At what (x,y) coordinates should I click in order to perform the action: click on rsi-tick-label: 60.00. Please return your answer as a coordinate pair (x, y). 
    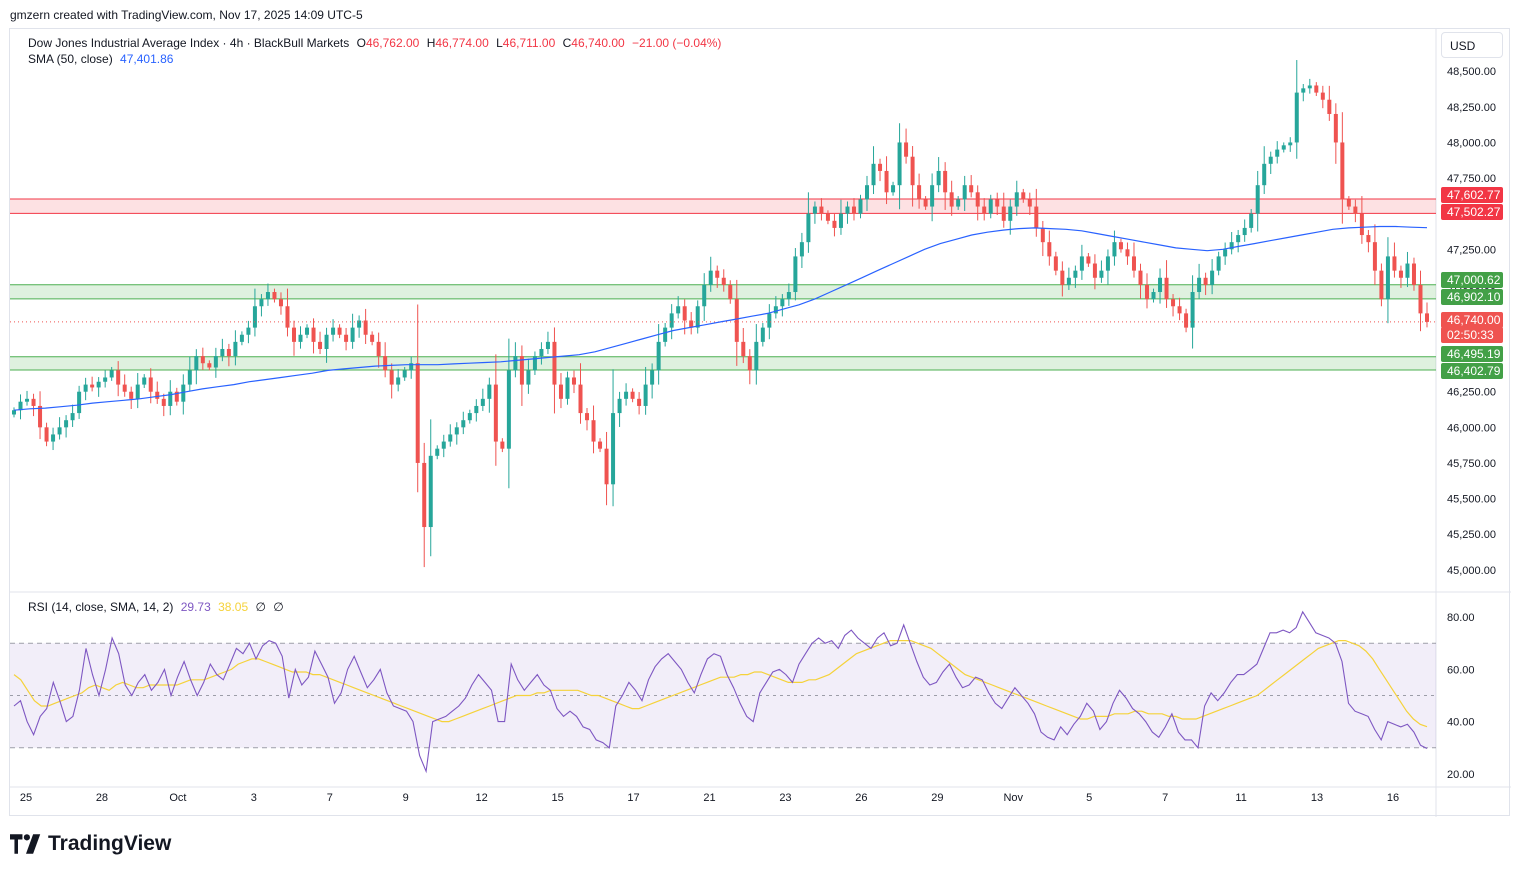
    Looking at the image, I should click on (1461, 670).